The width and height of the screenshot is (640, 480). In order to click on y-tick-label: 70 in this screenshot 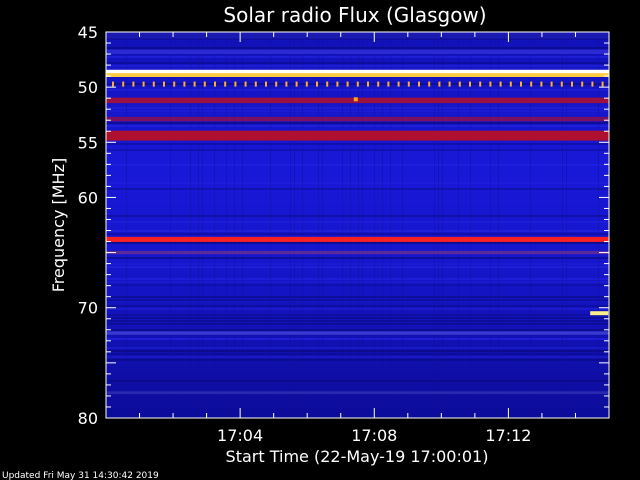, I will do `click(88, 308)`.